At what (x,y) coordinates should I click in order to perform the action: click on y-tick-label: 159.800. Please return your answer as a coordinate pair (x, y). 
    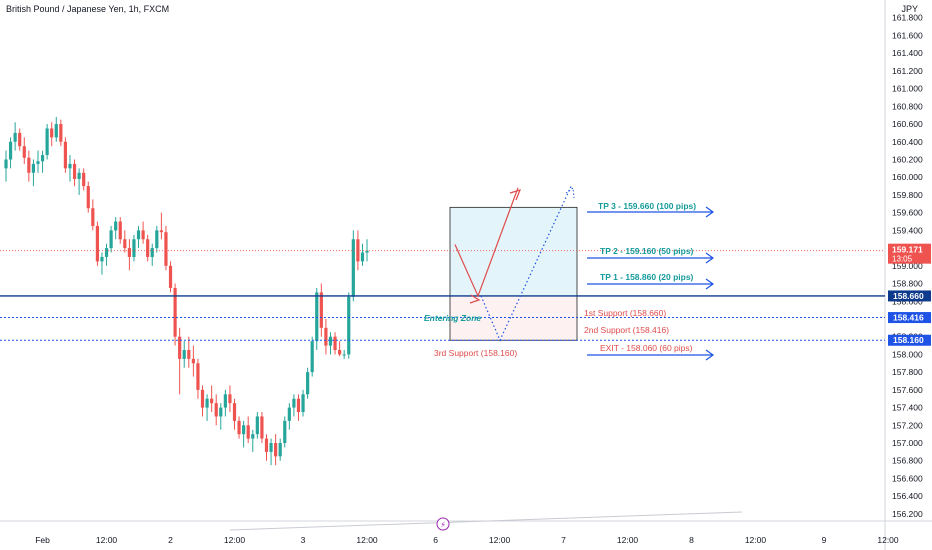
    Looking at the image, I should click on (907, 195).